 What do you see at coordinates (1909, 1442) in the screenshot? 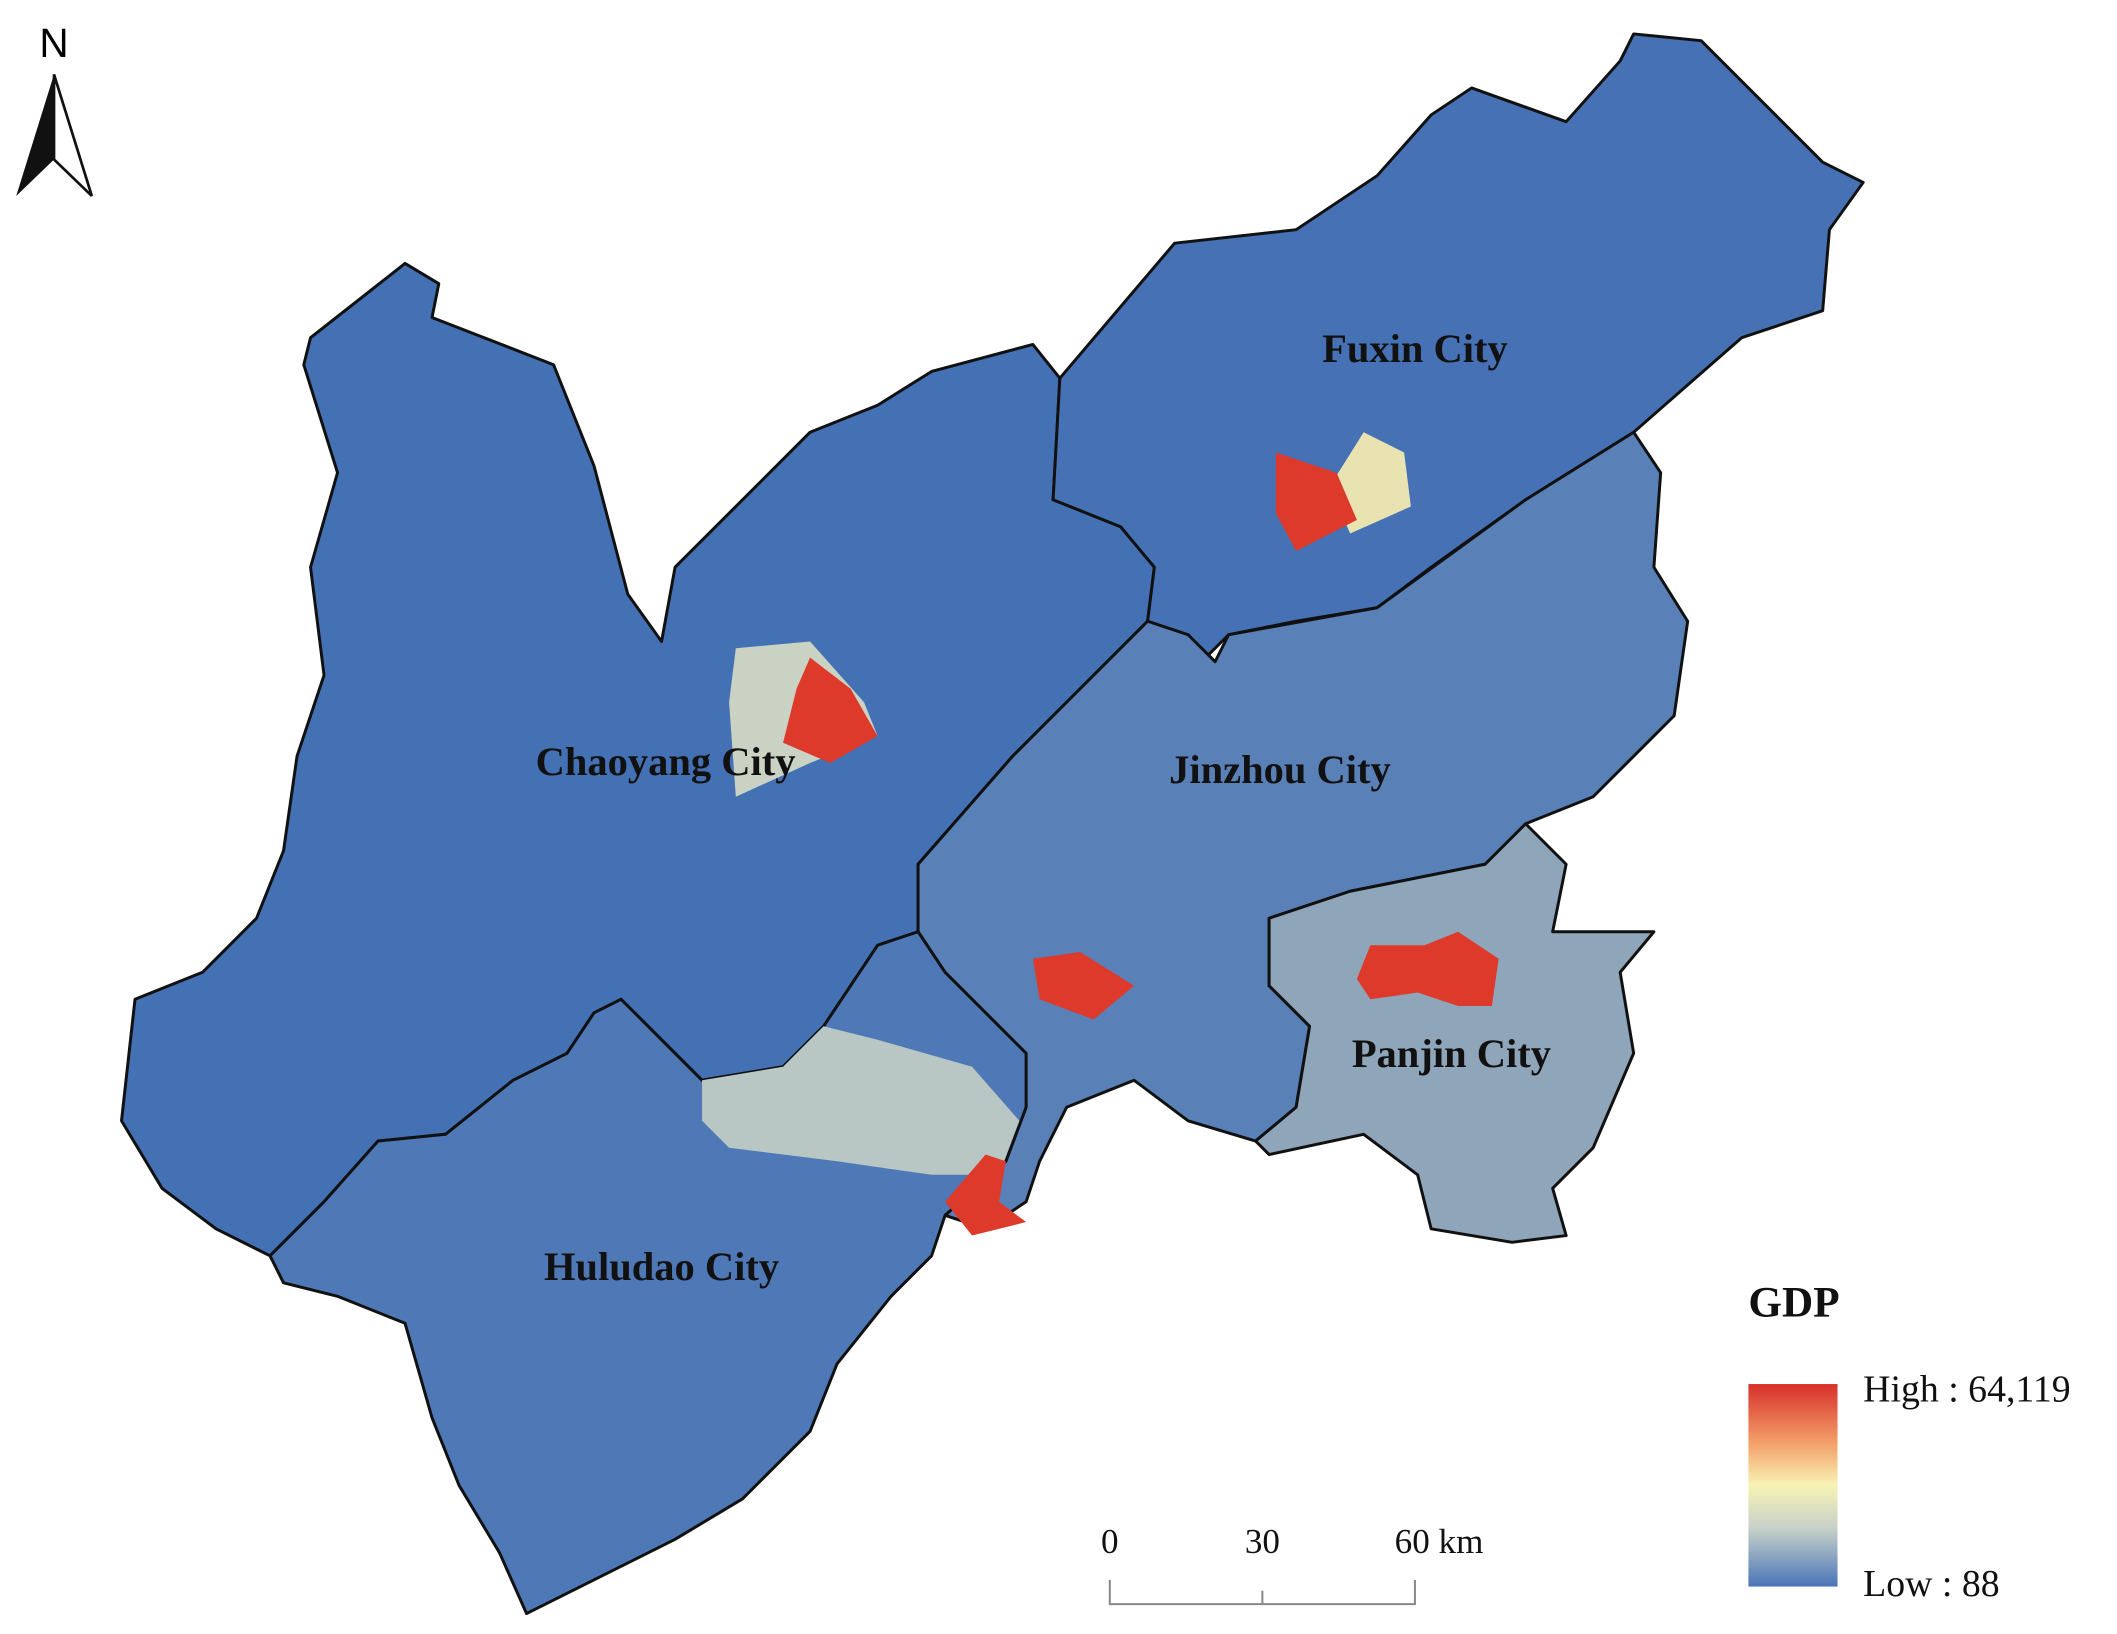
I see `legend: GDP High : 64,119 Low : 88` at bounding box center [1909, 1442].